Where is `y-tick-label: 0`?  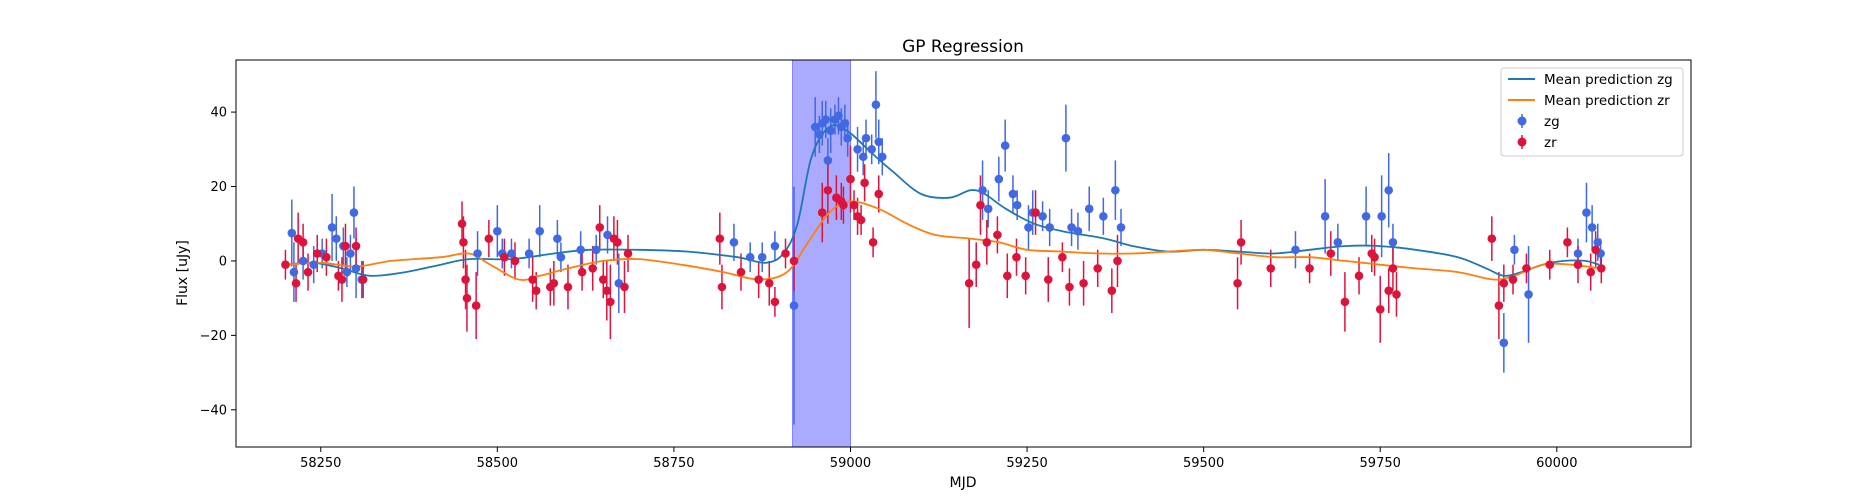
y-tick-label: 0 is located at coordinates (223, 261).